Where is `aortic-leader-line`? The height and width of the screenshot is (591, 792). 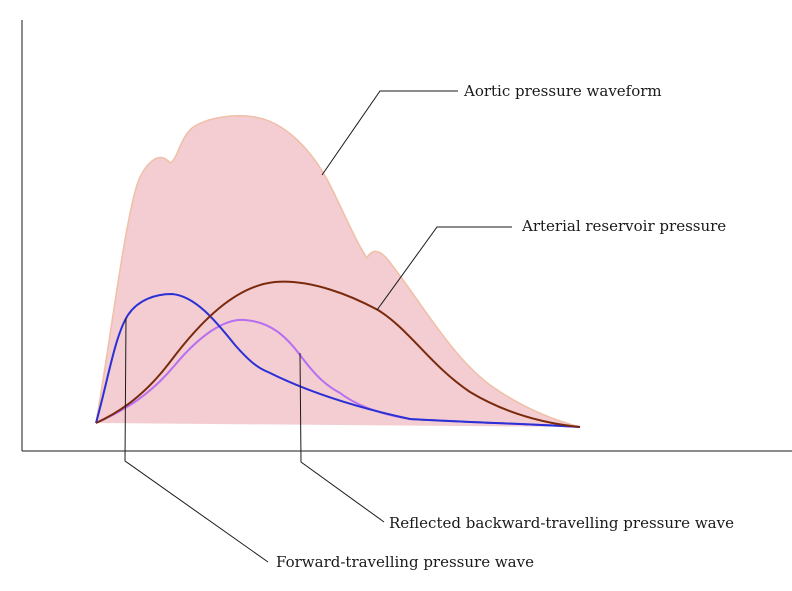
aortic-leader-line is located at coordinates (390, 133).